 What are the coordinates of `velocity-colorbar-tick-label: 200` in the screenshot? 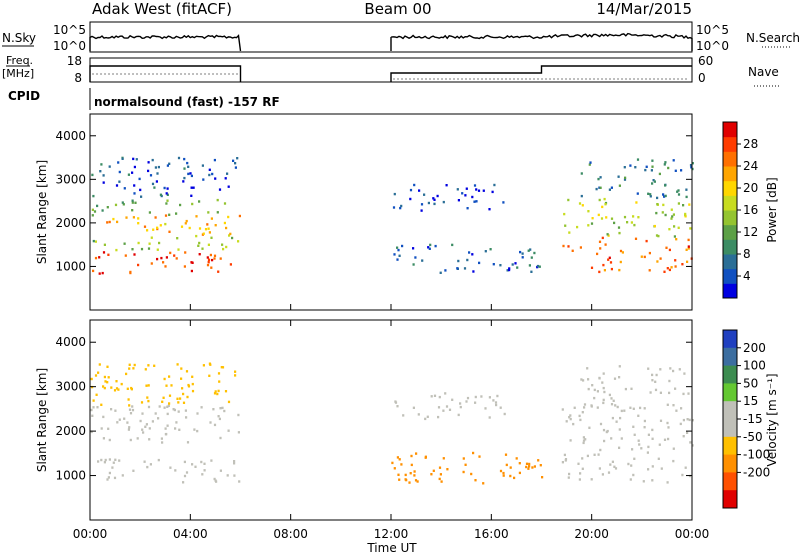 It's located at (754, 348).